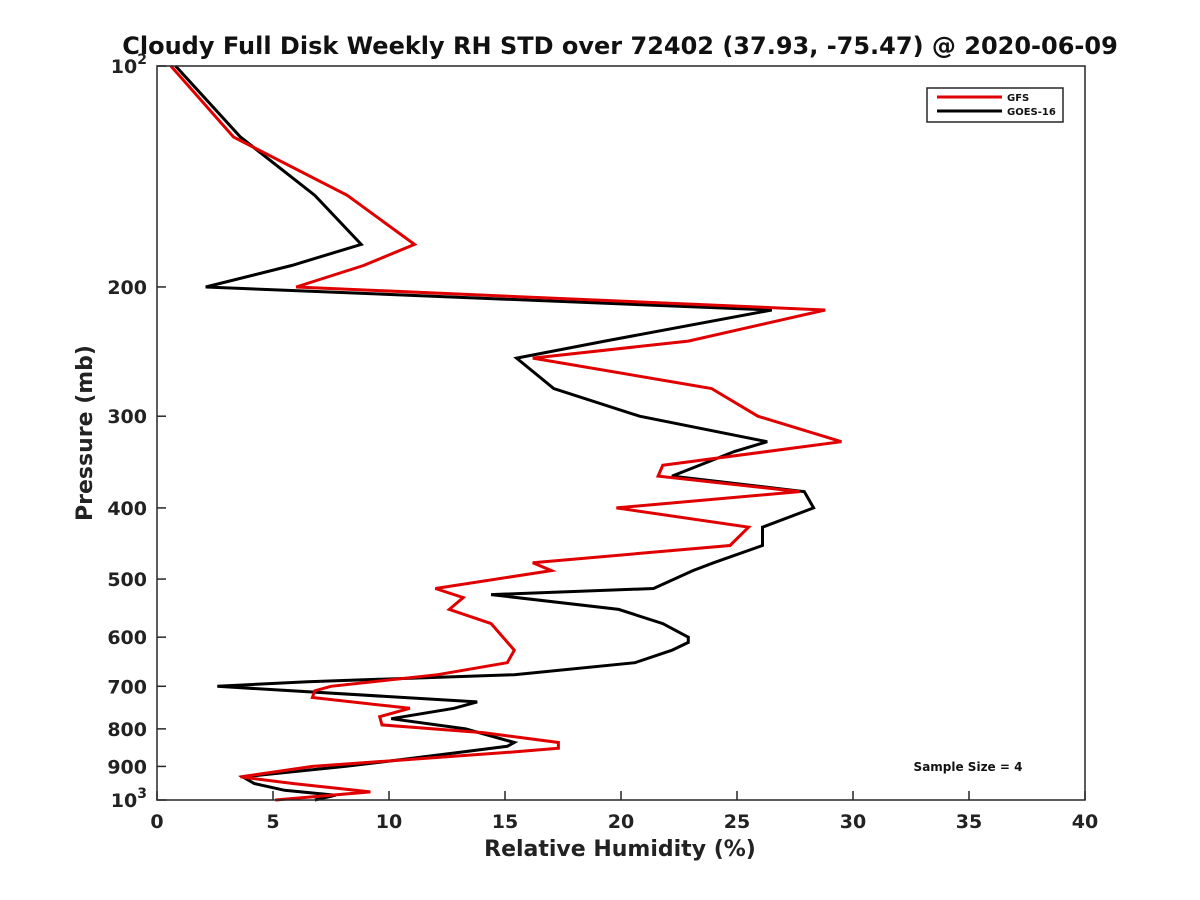  I want to click on y-tick-label: 700, so click(127, 687).